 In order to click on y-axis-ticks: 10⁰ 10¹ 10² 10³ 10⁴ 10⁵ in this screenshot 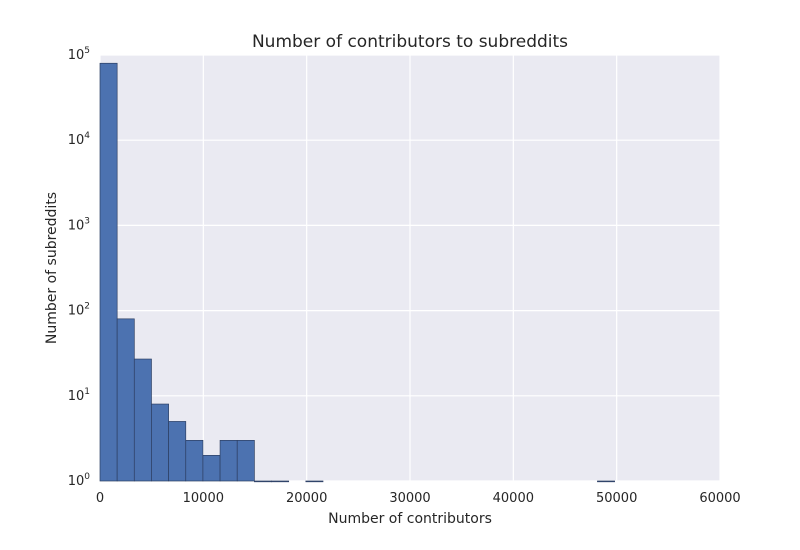, I will do `click(79, 267)`.